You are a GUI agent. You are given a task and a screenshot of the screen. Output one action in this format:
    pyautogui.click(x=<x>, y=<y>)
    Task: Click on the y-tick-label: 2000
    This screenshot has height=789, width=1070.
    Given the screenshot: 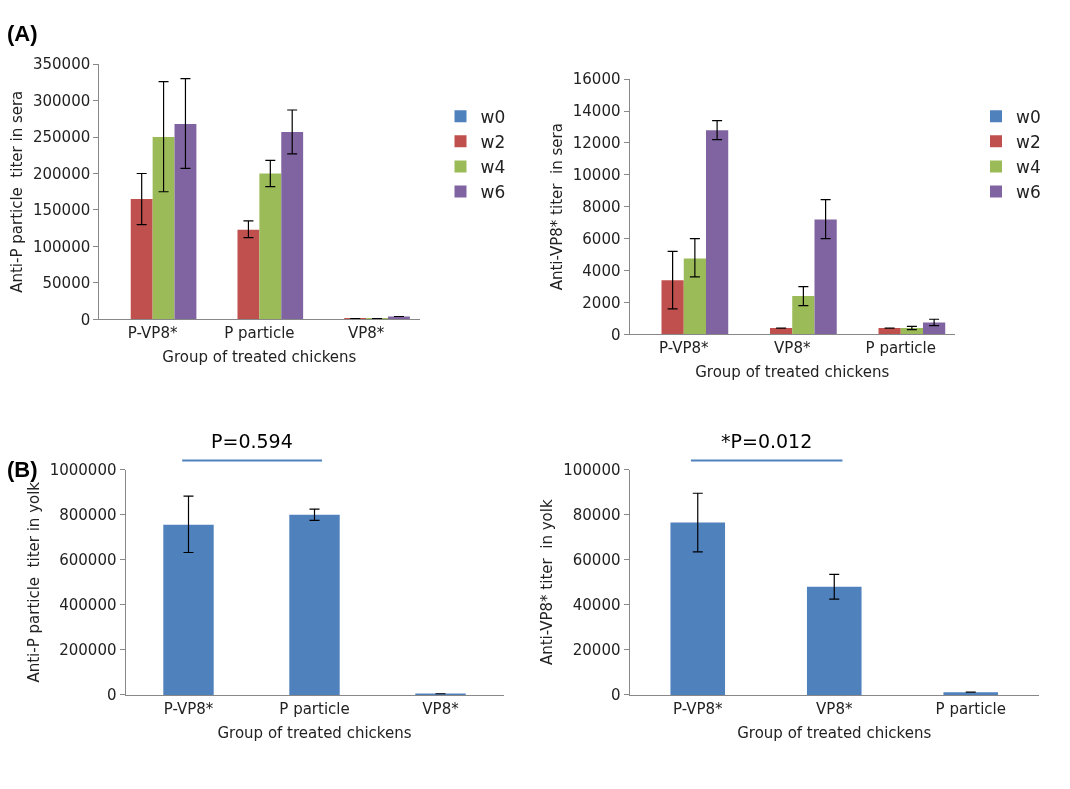 What is the action you would take?
    pyautogui.click(x=601, y=302)
    